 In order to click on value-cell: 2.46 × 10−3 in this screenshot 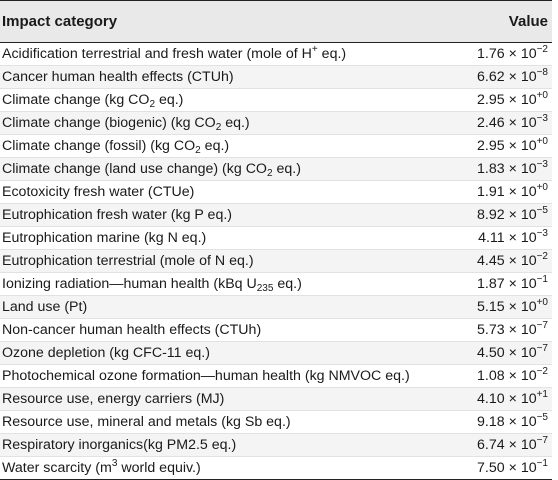, I will do `click(487, 123)`.